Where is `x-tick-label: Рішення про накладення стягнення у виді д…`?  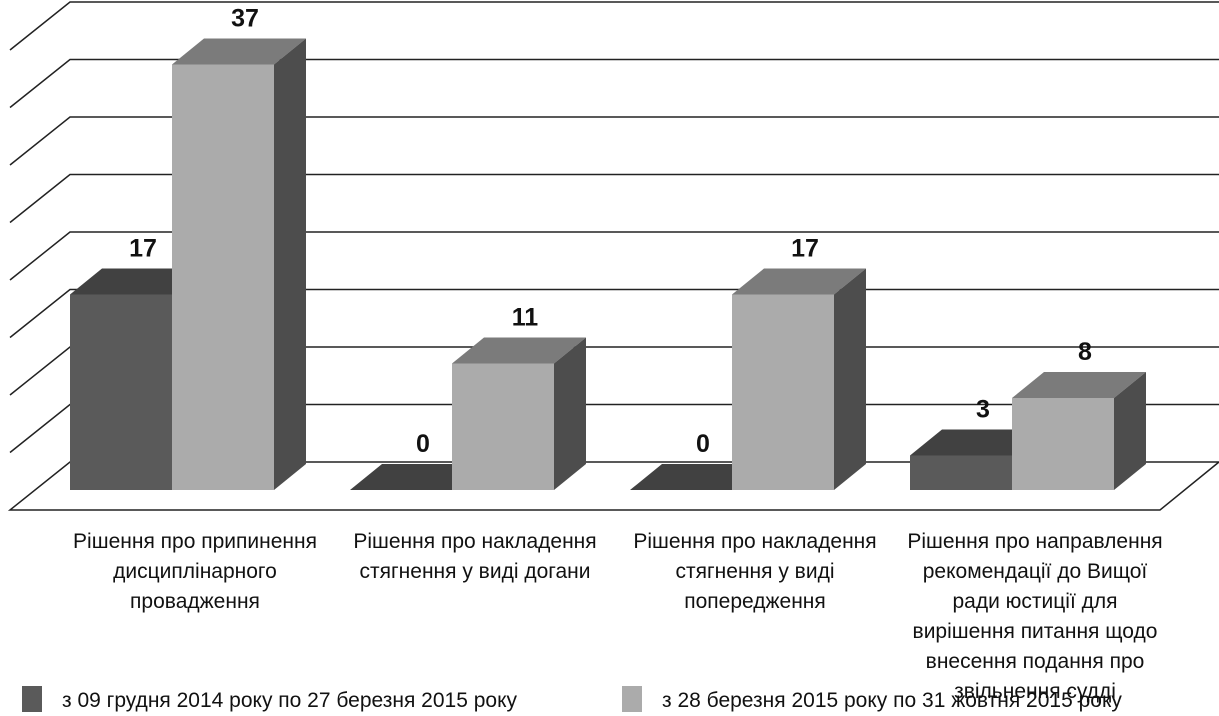
x-tick-label: Рішення про накладення стягнення у виді д… is located at coordinates (474, 556).